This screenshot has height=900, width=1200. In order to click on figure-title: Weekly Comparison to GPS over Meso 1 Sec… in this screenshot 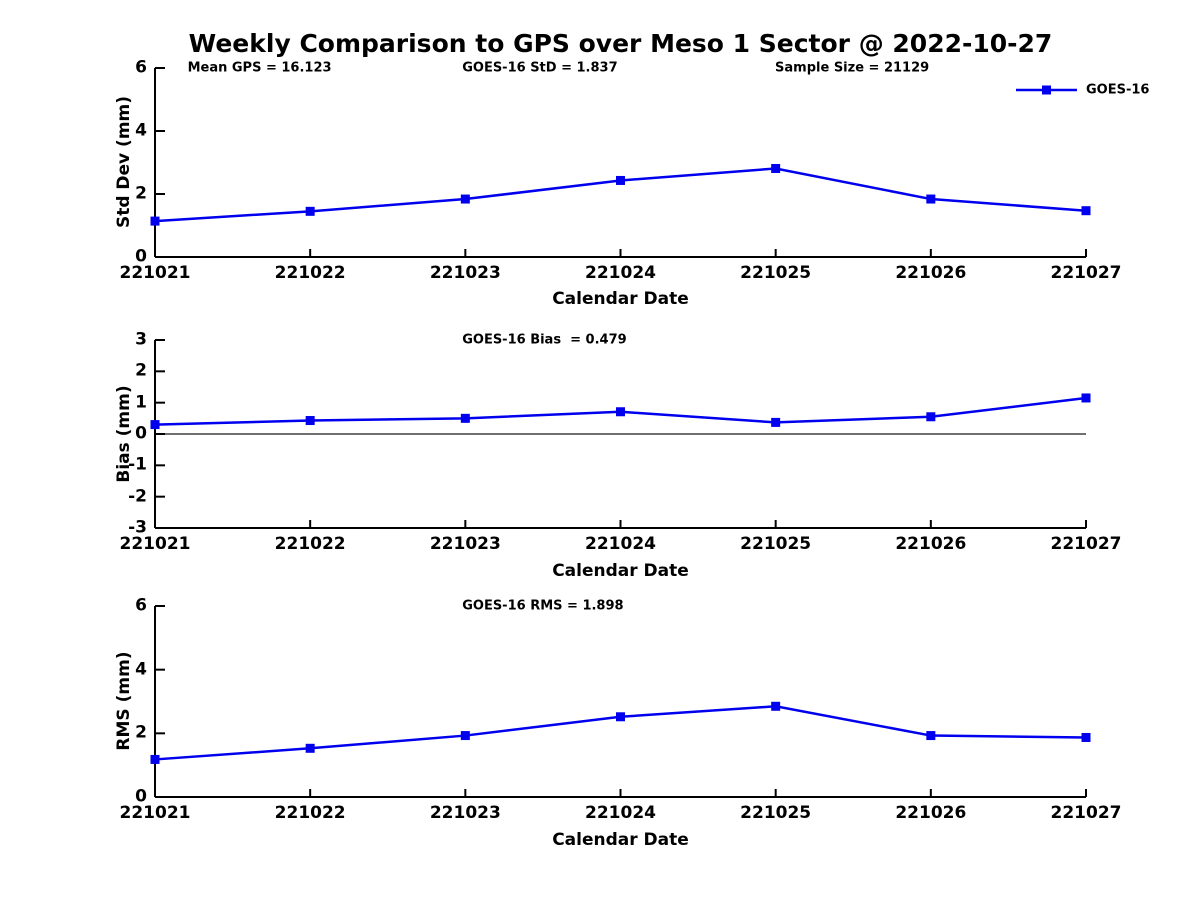, I will do `click(620, 43)`.